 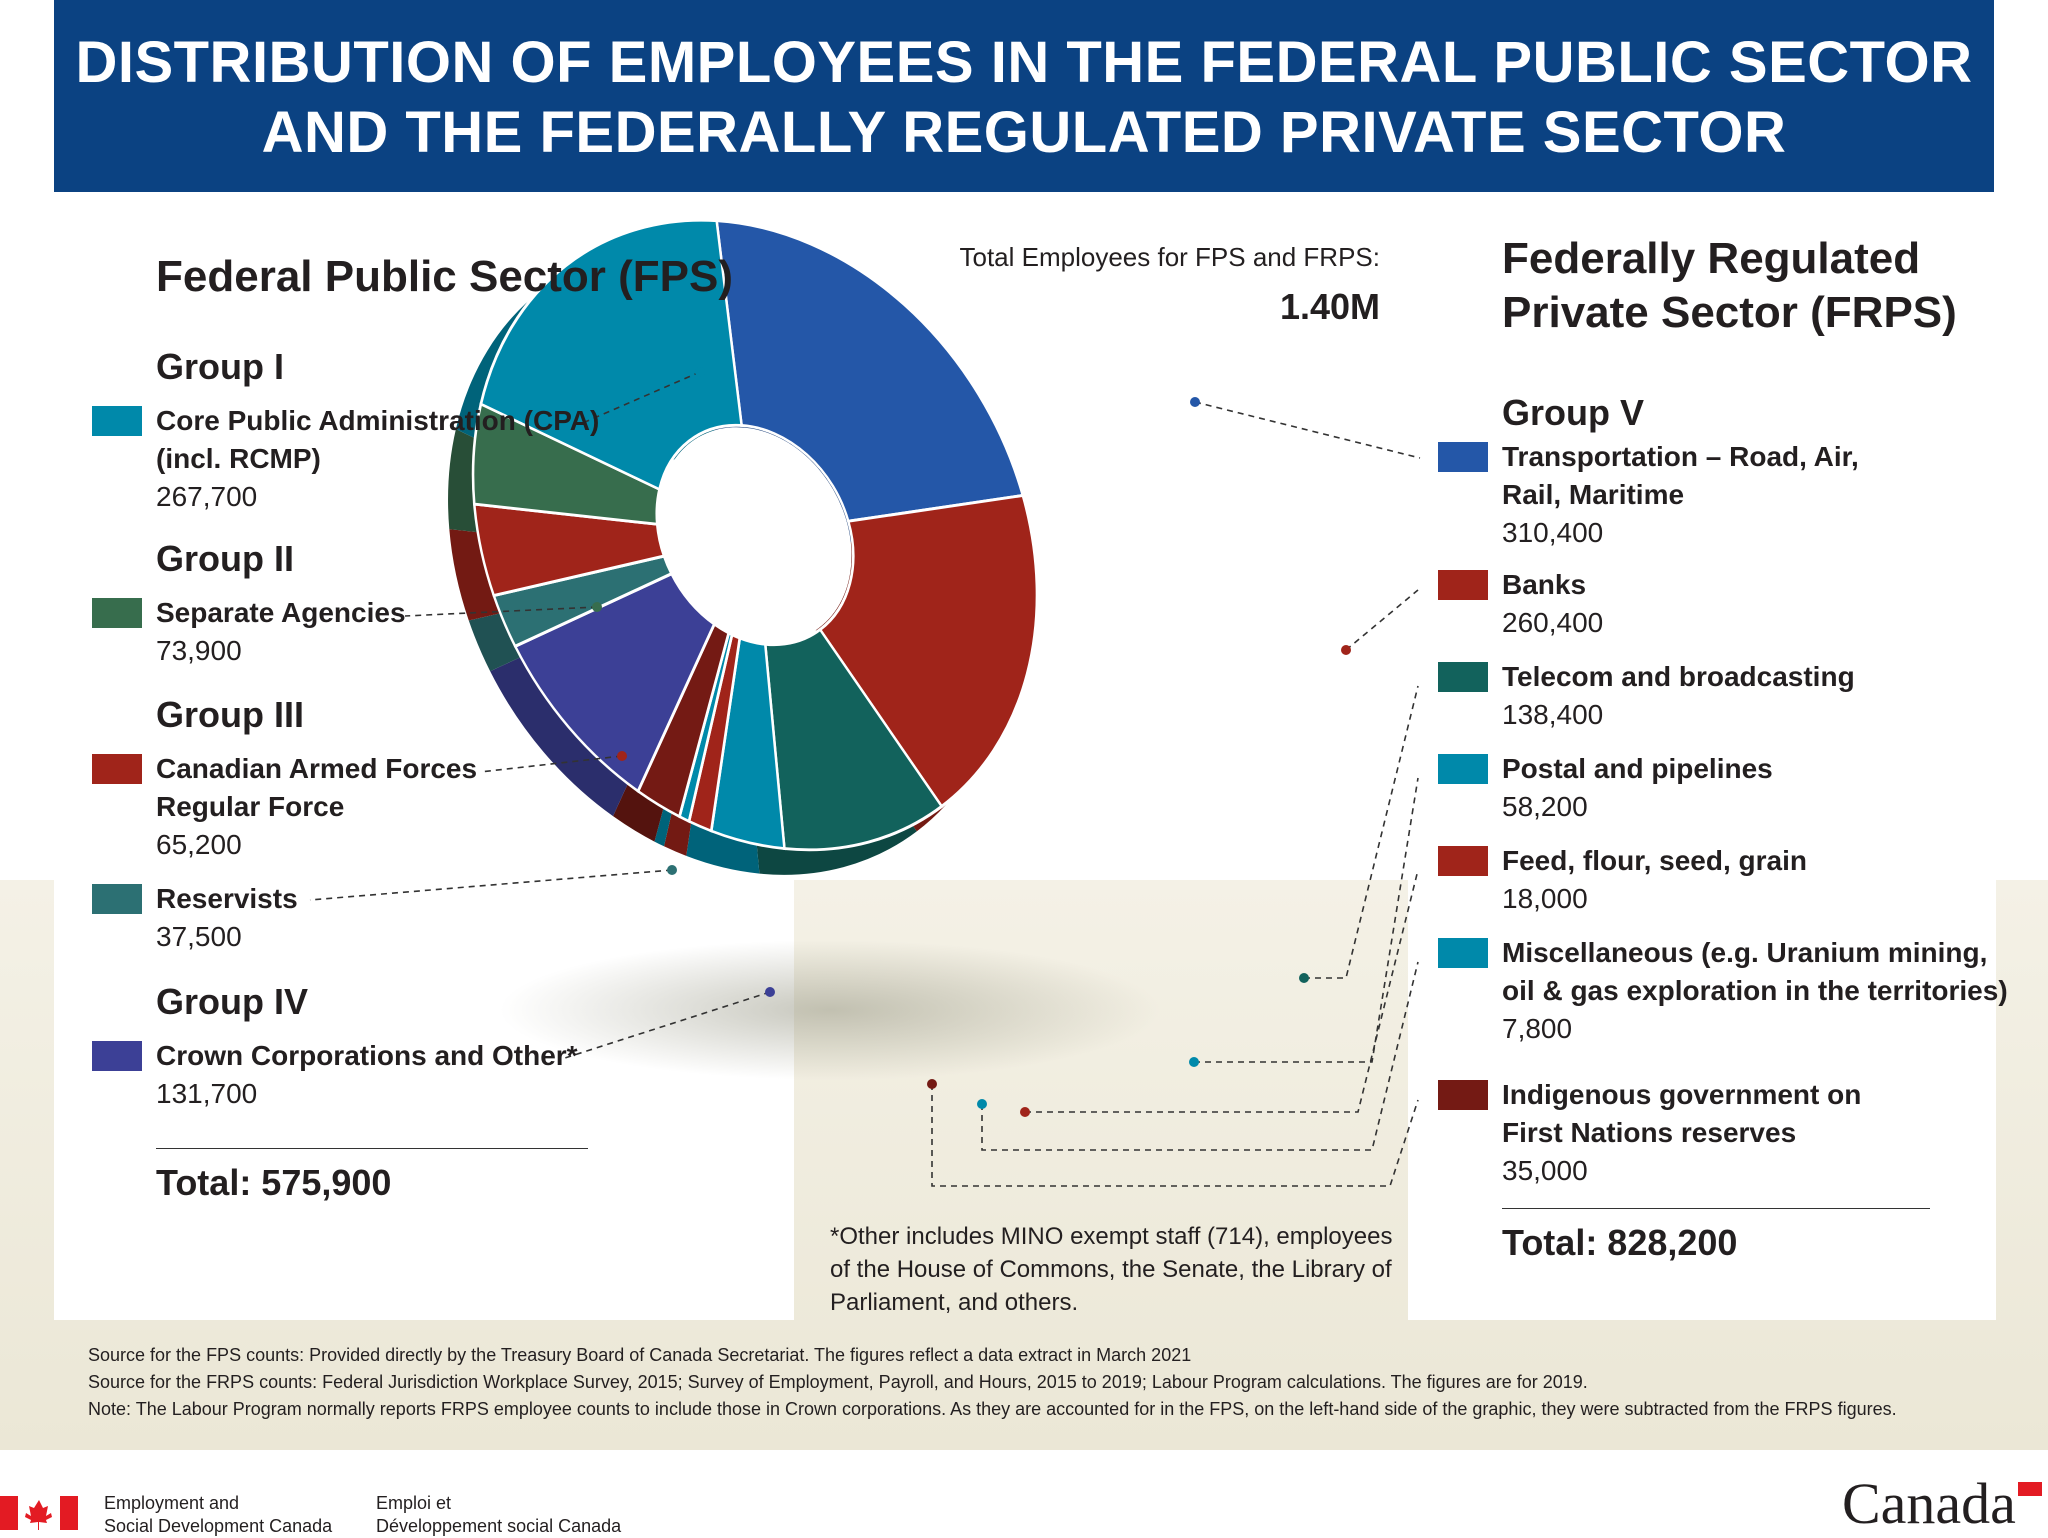 What do you see at coordinates (199, 650) in the screenshot?
I see `legend-value: 73,900` at bounding box center [199, 650].